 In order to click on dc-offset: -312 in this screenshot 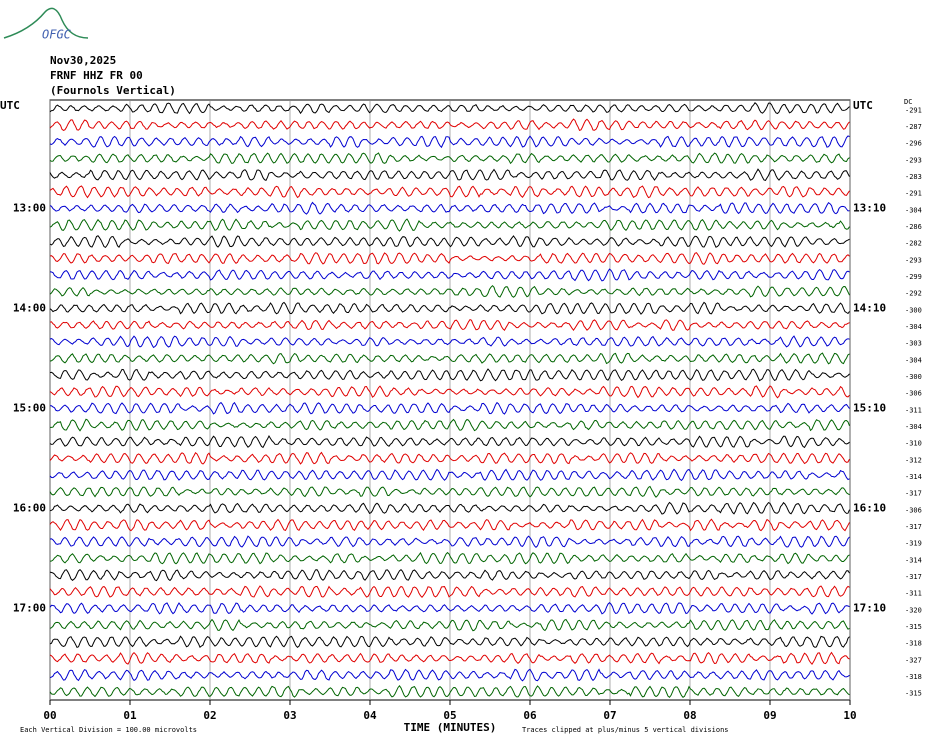, I will do `click(913, 460)`.